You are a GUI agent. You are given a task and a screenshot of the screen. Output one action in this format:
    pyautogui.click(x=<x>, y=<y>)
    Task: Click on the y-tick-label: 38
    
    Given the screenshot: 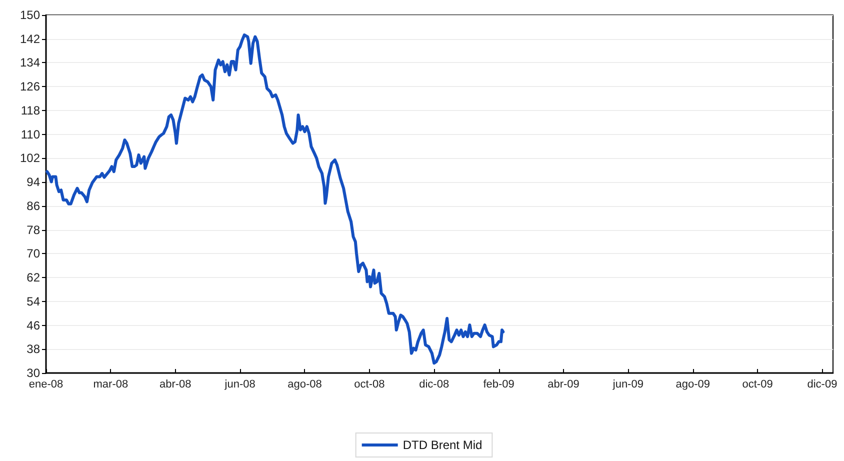 What is the action you would take?
    pyautogui.click(x=33, y=349)
    